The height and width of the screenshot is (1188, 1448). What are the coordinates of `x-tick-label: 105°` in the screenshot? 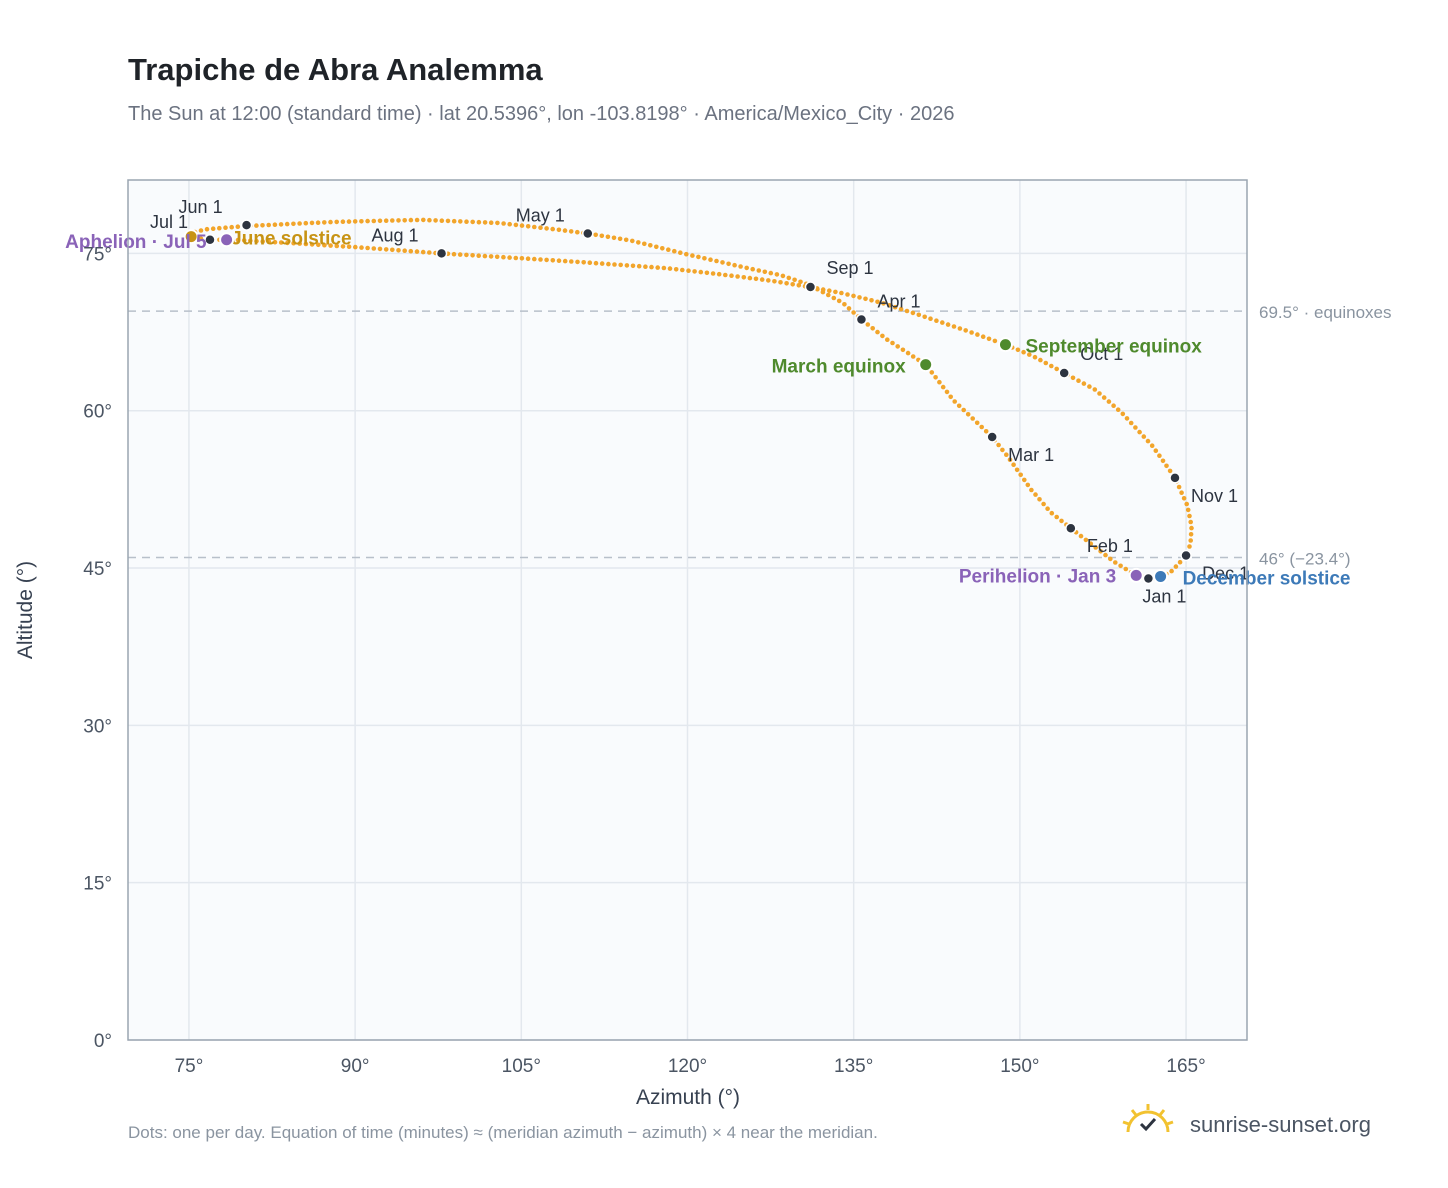 It's located at (521, 1066).